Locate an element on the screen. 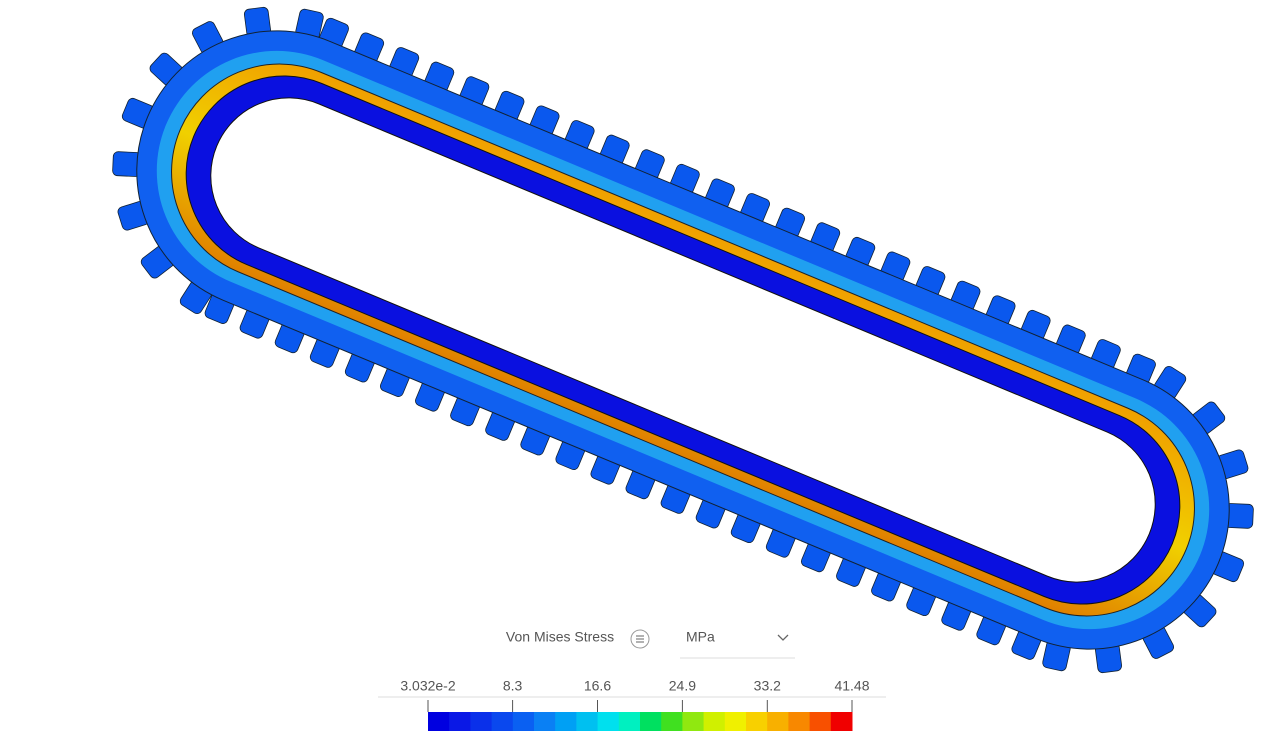  dropdown-chevron is located at coordinates (783, 637).